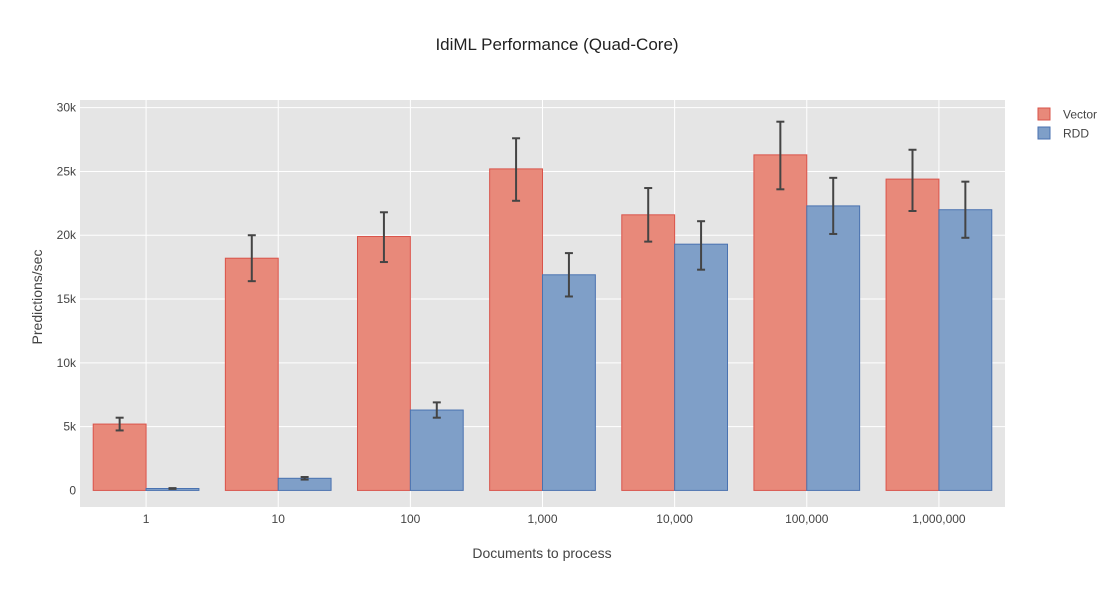  I want to click on y-axis-title: Predictions/sec, so click(37, 297).